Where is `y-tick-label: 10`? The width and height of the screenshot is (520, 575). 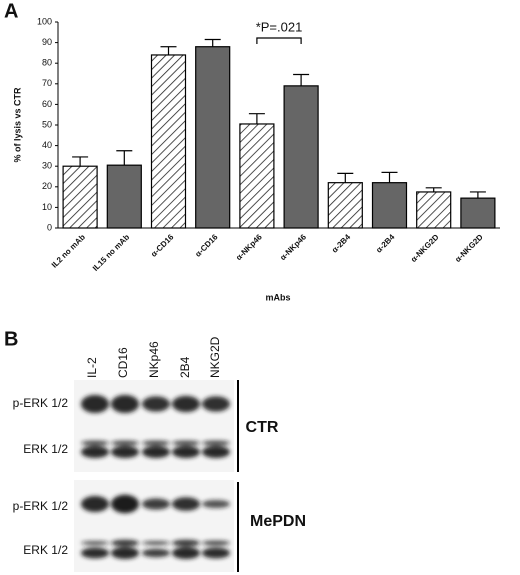
y-tick-label: 10 is located at coordinates (47, 207).